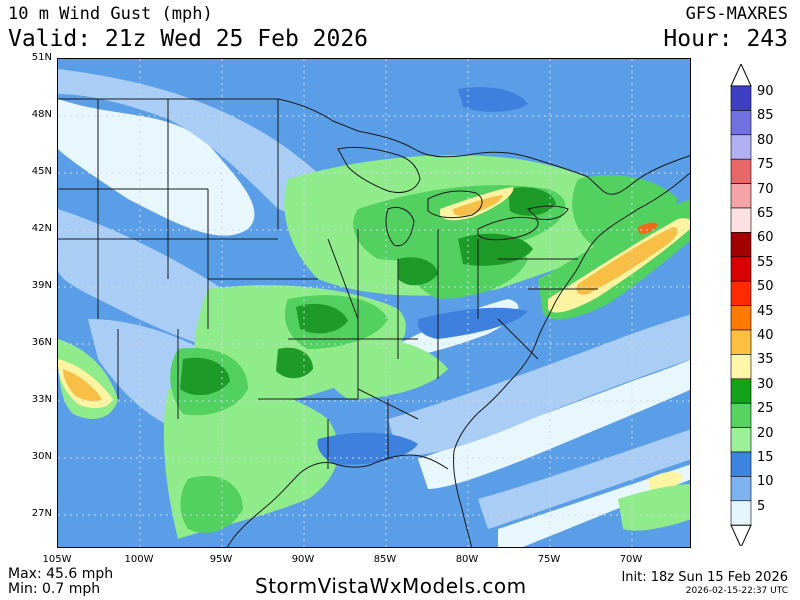 This screenshot has width=800, height=600. Describe the element at coordinates (765, 384) in the screenshot. I see `colorbar-label: 30` at that location.